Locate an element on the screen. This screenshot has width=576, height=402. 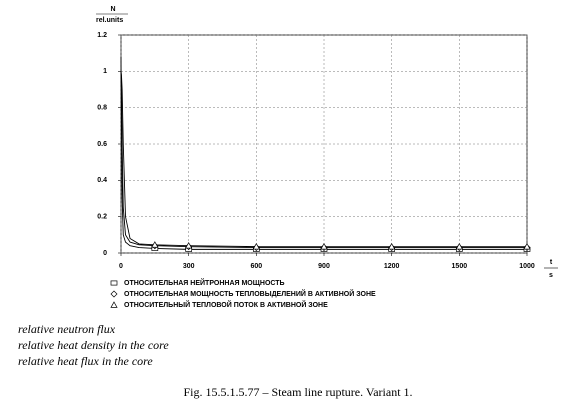
y-label: N is located at coordinates (112, 9).